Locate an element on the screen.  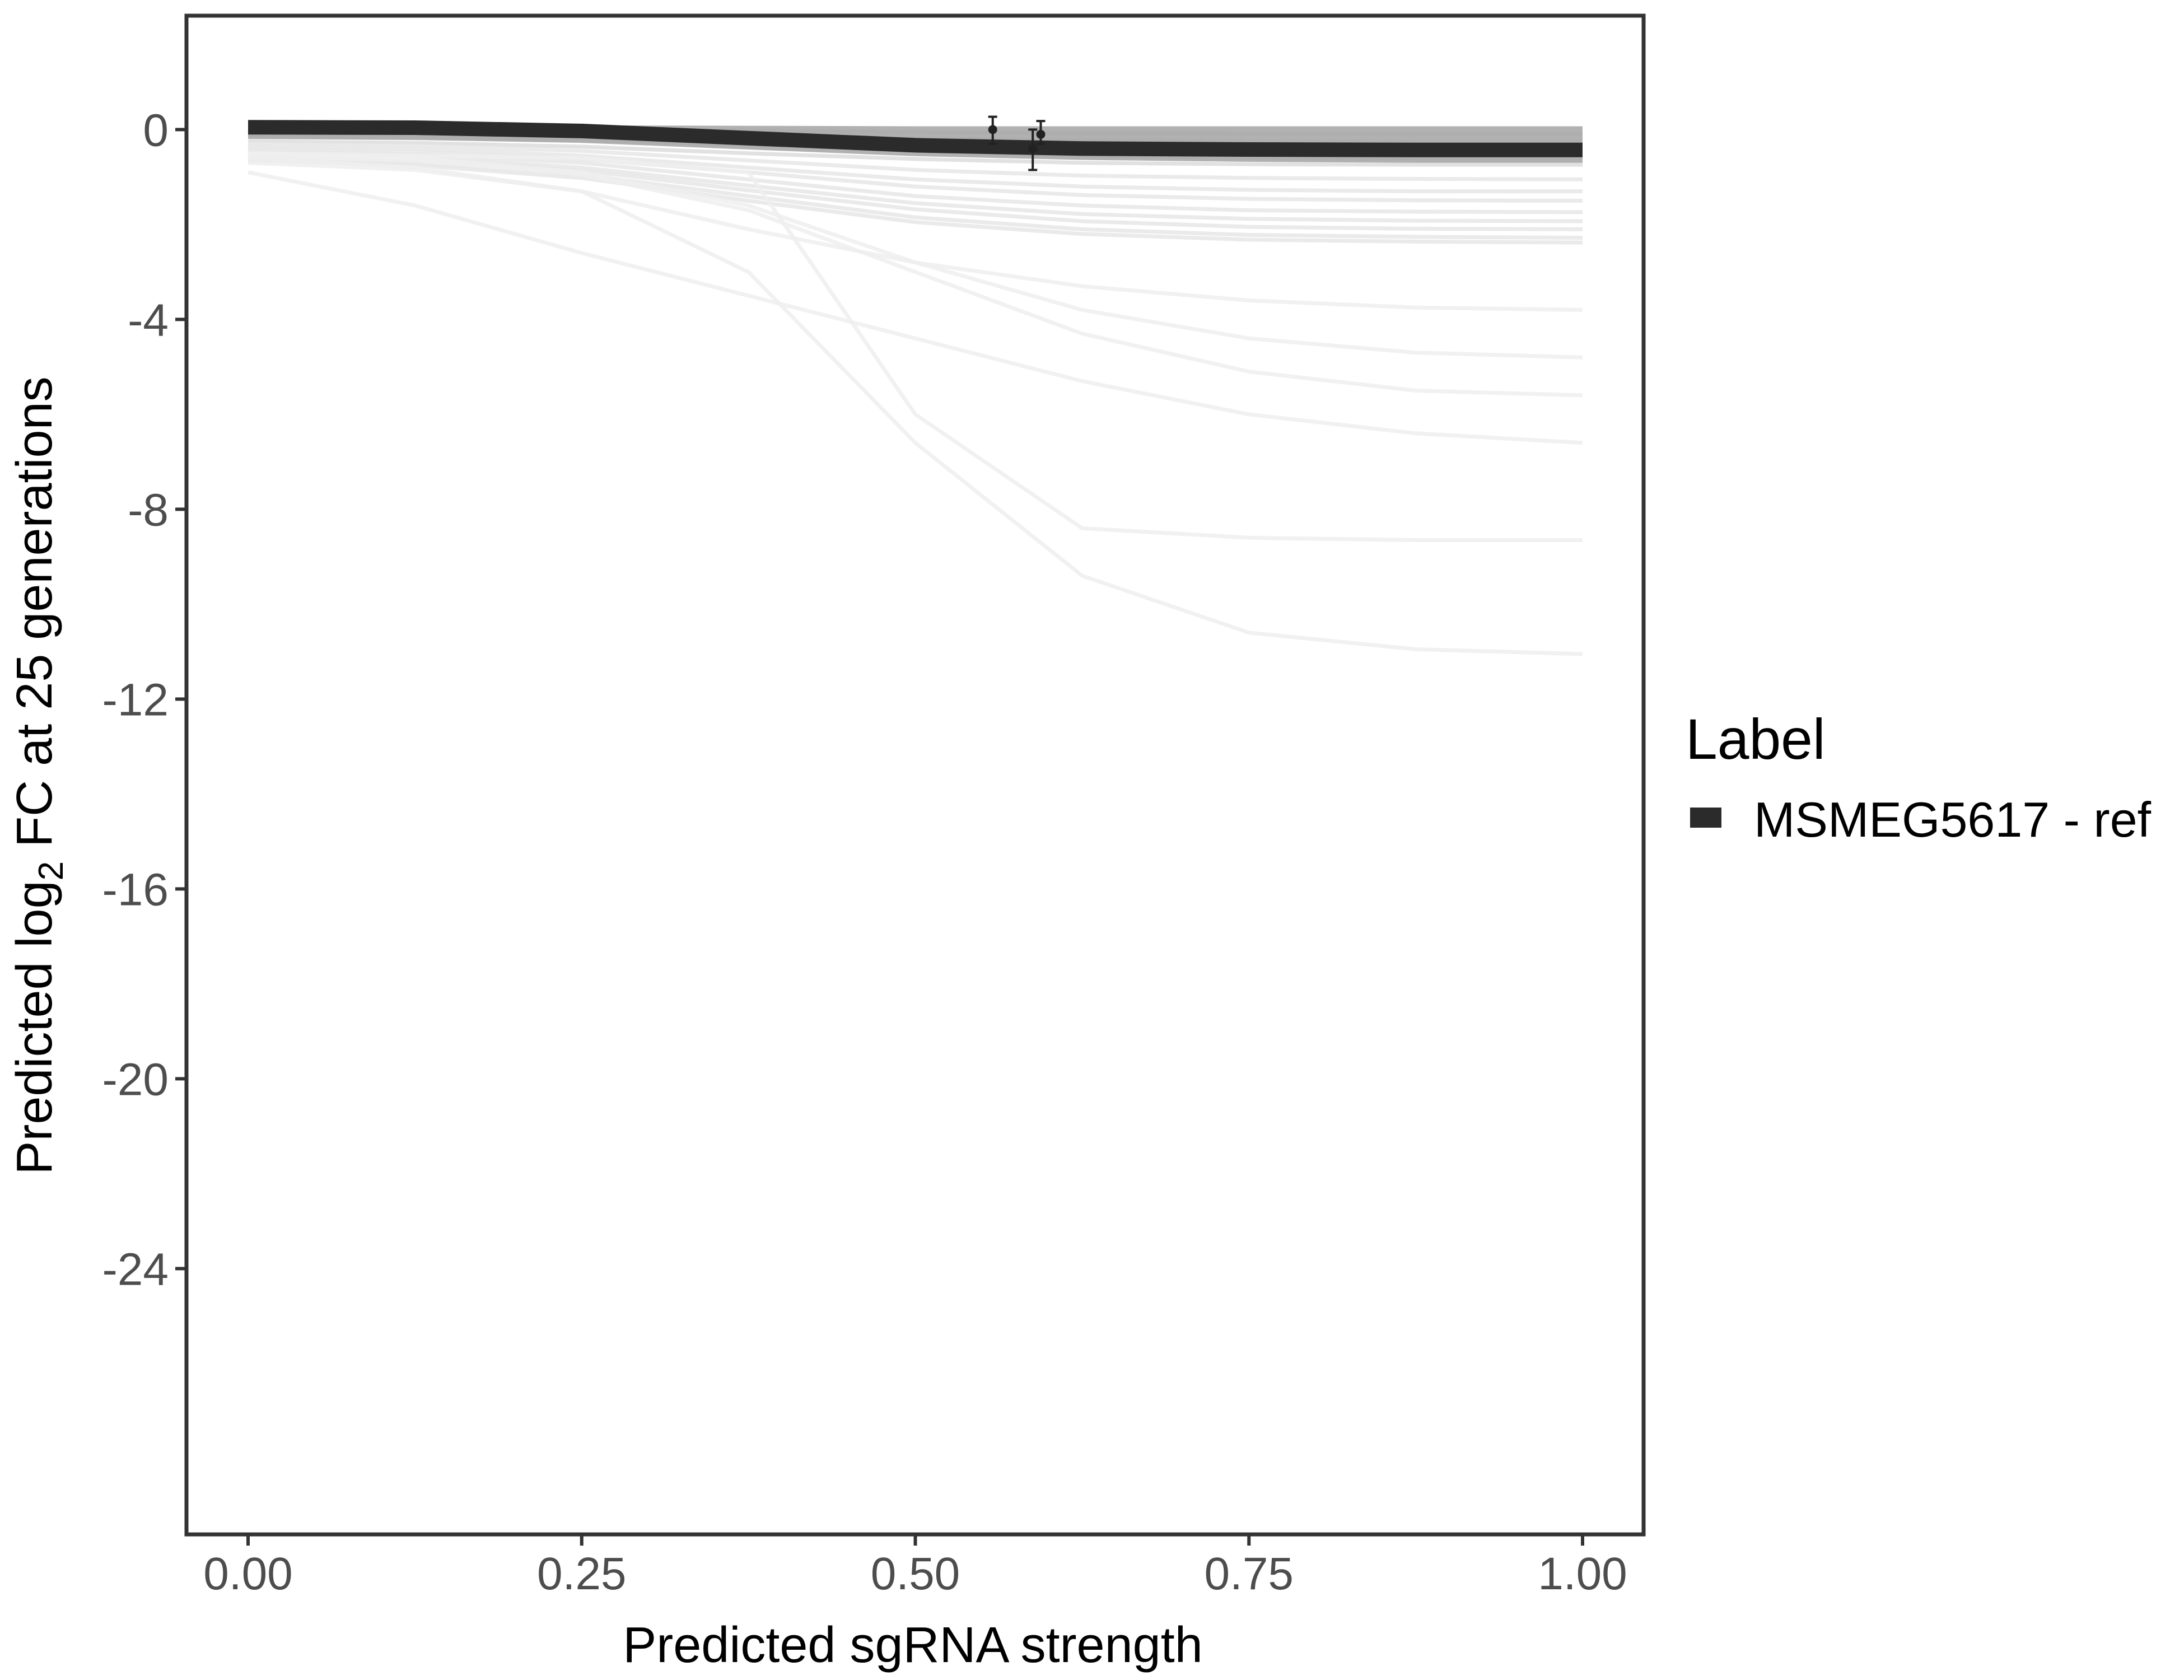
y-tick-label-2: -8 is located at coordinates (149, 510).